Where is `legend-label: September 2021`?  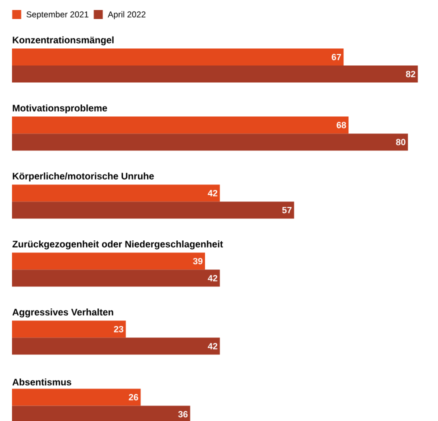 legend-label: September 2021 is located at coordinates (57, 15).